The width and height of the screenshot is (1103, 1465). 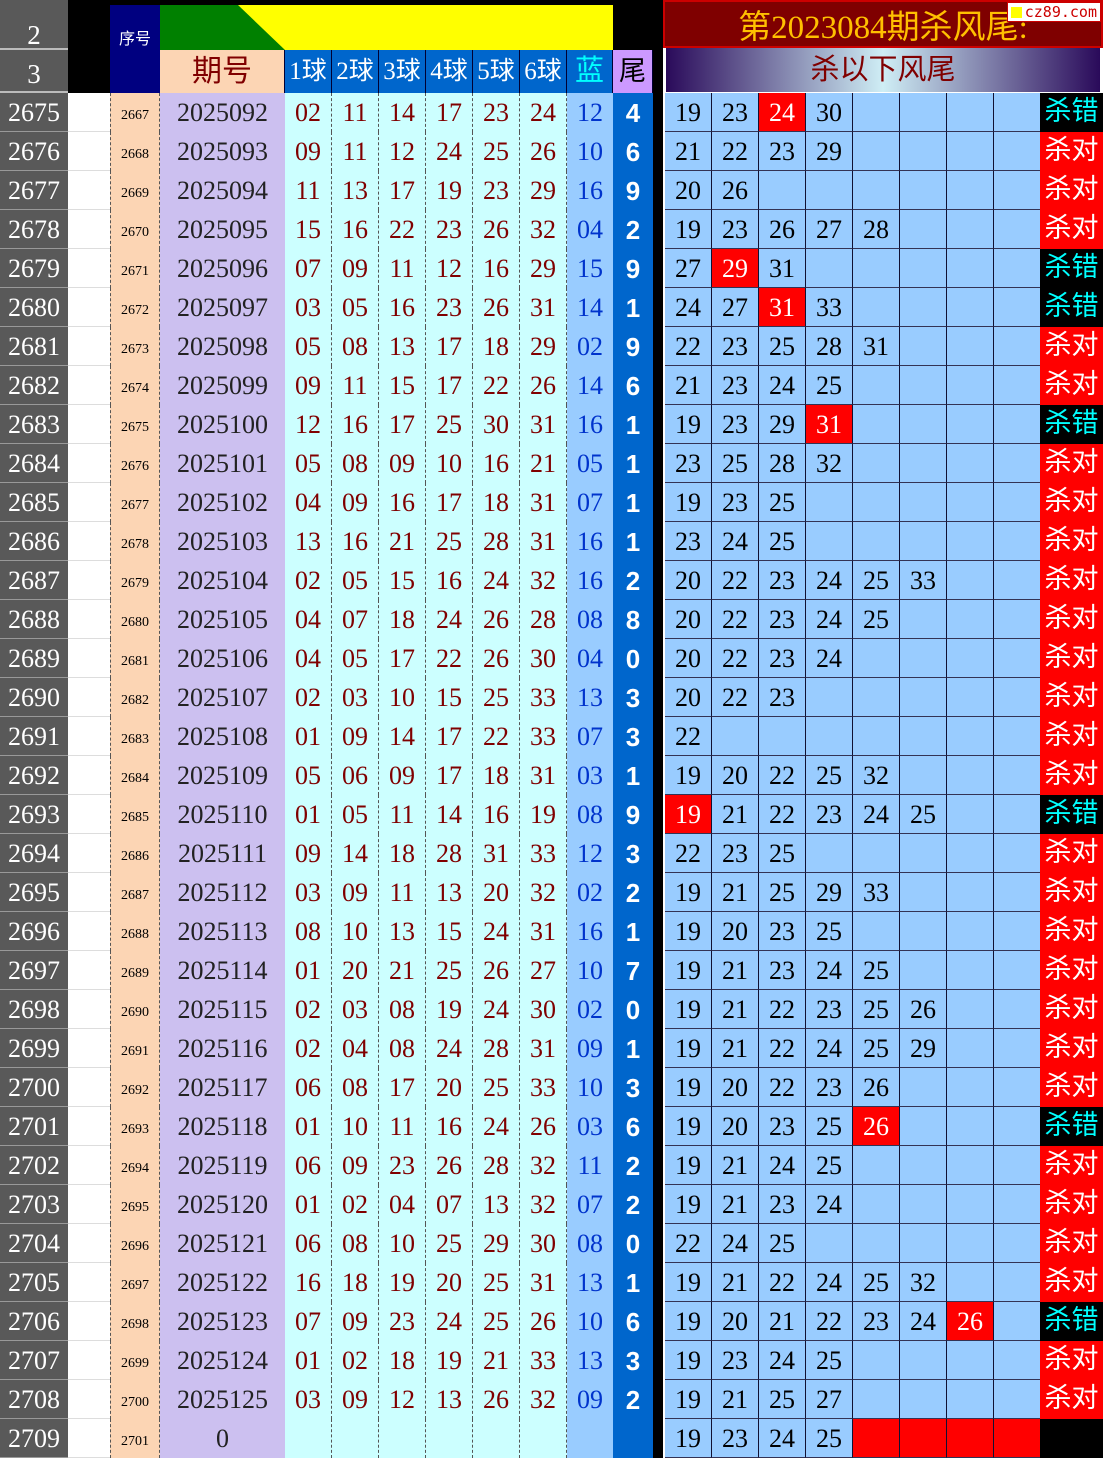 What do you see at coordinates (633, 619) in the screenshot?
I see `tail-cell: 8` at bounding box center [633, 619].